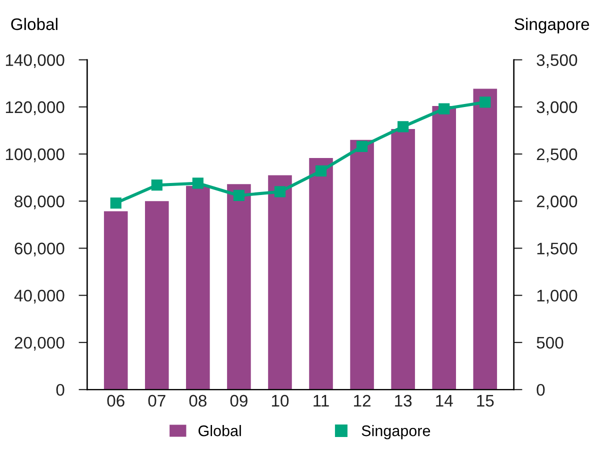  What do you see at coordinates (396, 432) in the screenshot?
I see `legend-label: Singapore` at bounding box center [396, 432].